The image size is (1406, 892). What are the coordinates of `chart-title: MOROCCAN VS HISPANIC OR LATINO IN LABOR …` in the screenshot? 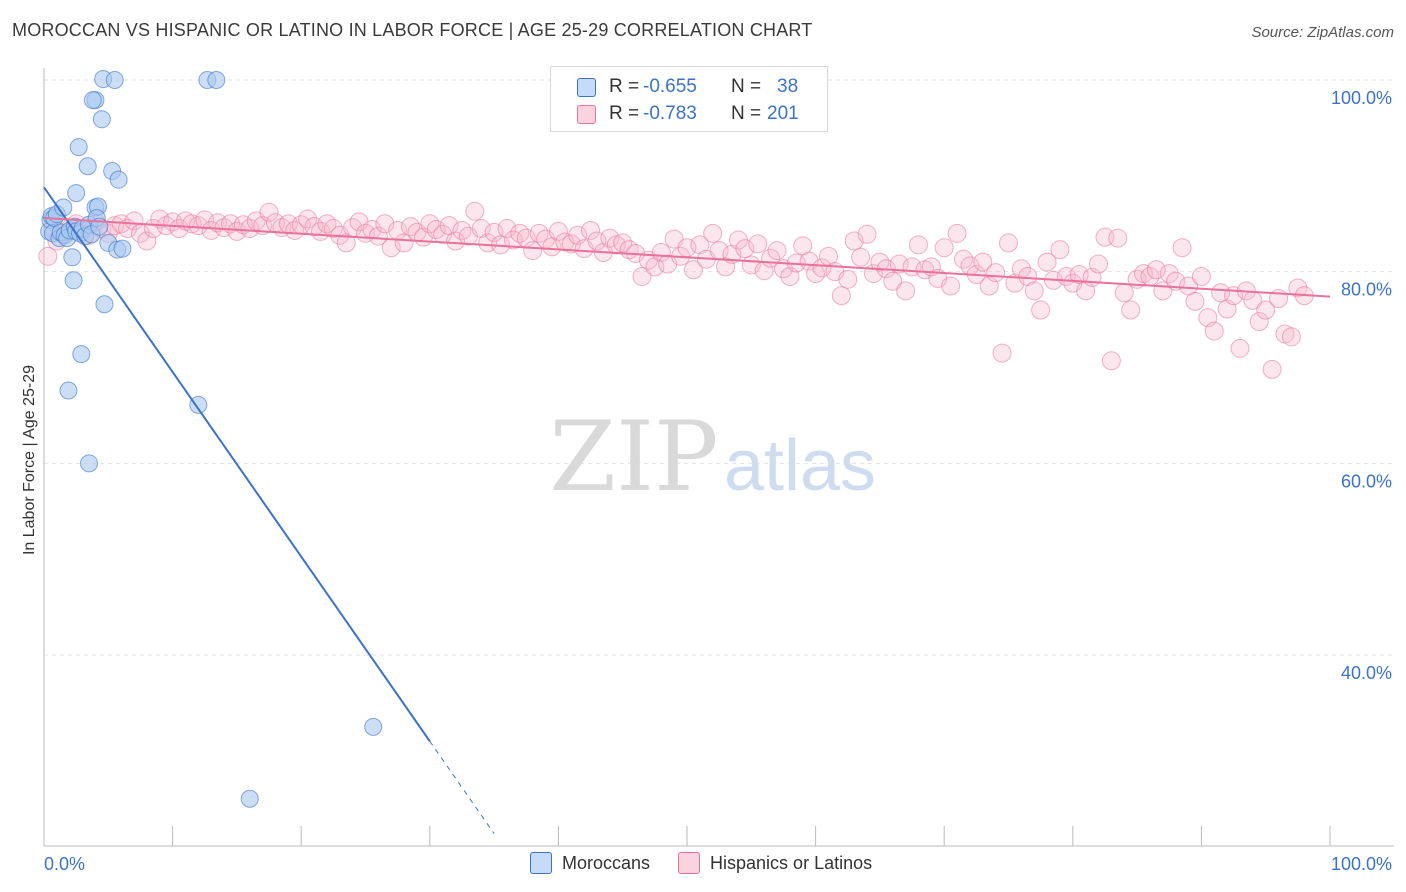 It's located at (412, 30).